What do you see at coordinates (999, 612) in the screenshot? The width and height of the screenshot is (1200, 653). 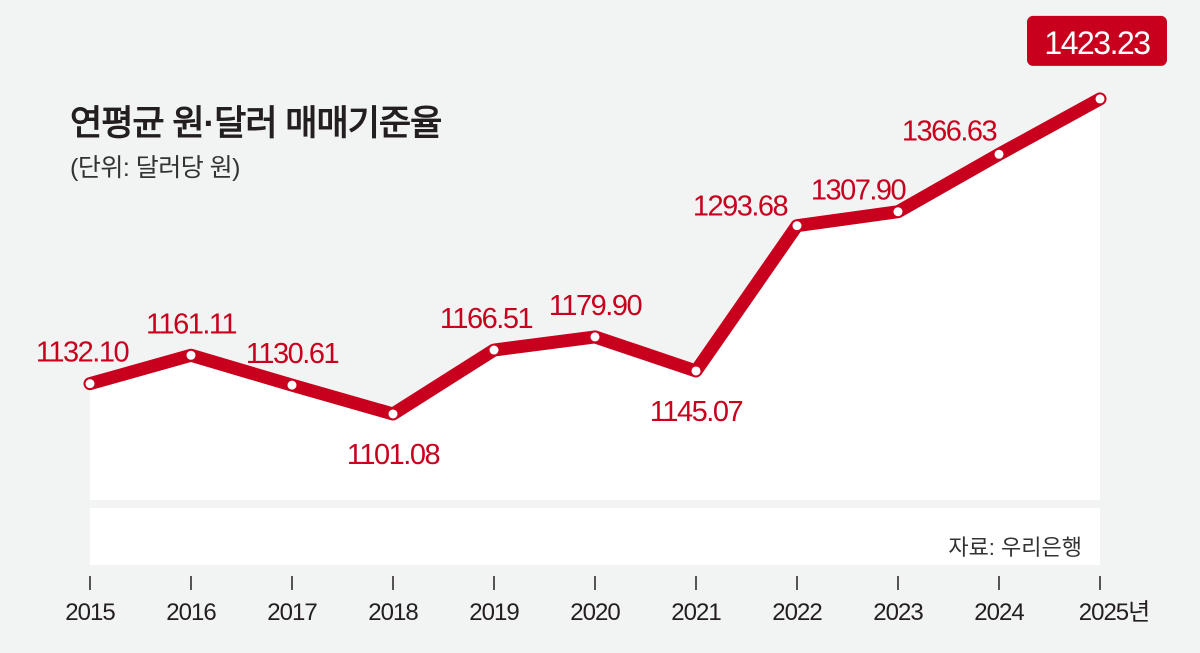 I see `x-tick-label: 2024` at bounding box center [999, 612].